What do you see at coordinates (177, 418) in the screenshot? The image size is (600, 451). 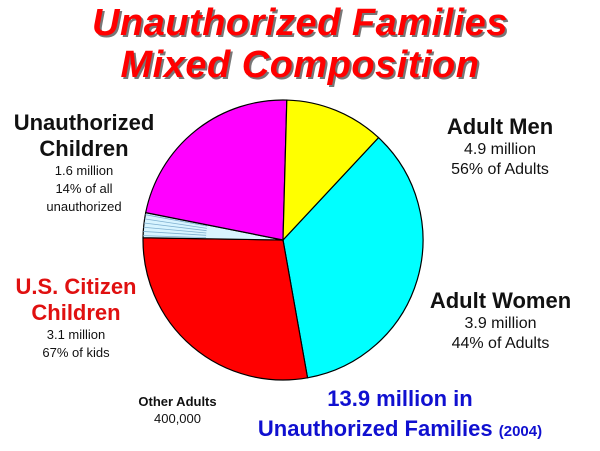 I see `label-other-adults-value: 400,000` at bounding box center [177, 418].